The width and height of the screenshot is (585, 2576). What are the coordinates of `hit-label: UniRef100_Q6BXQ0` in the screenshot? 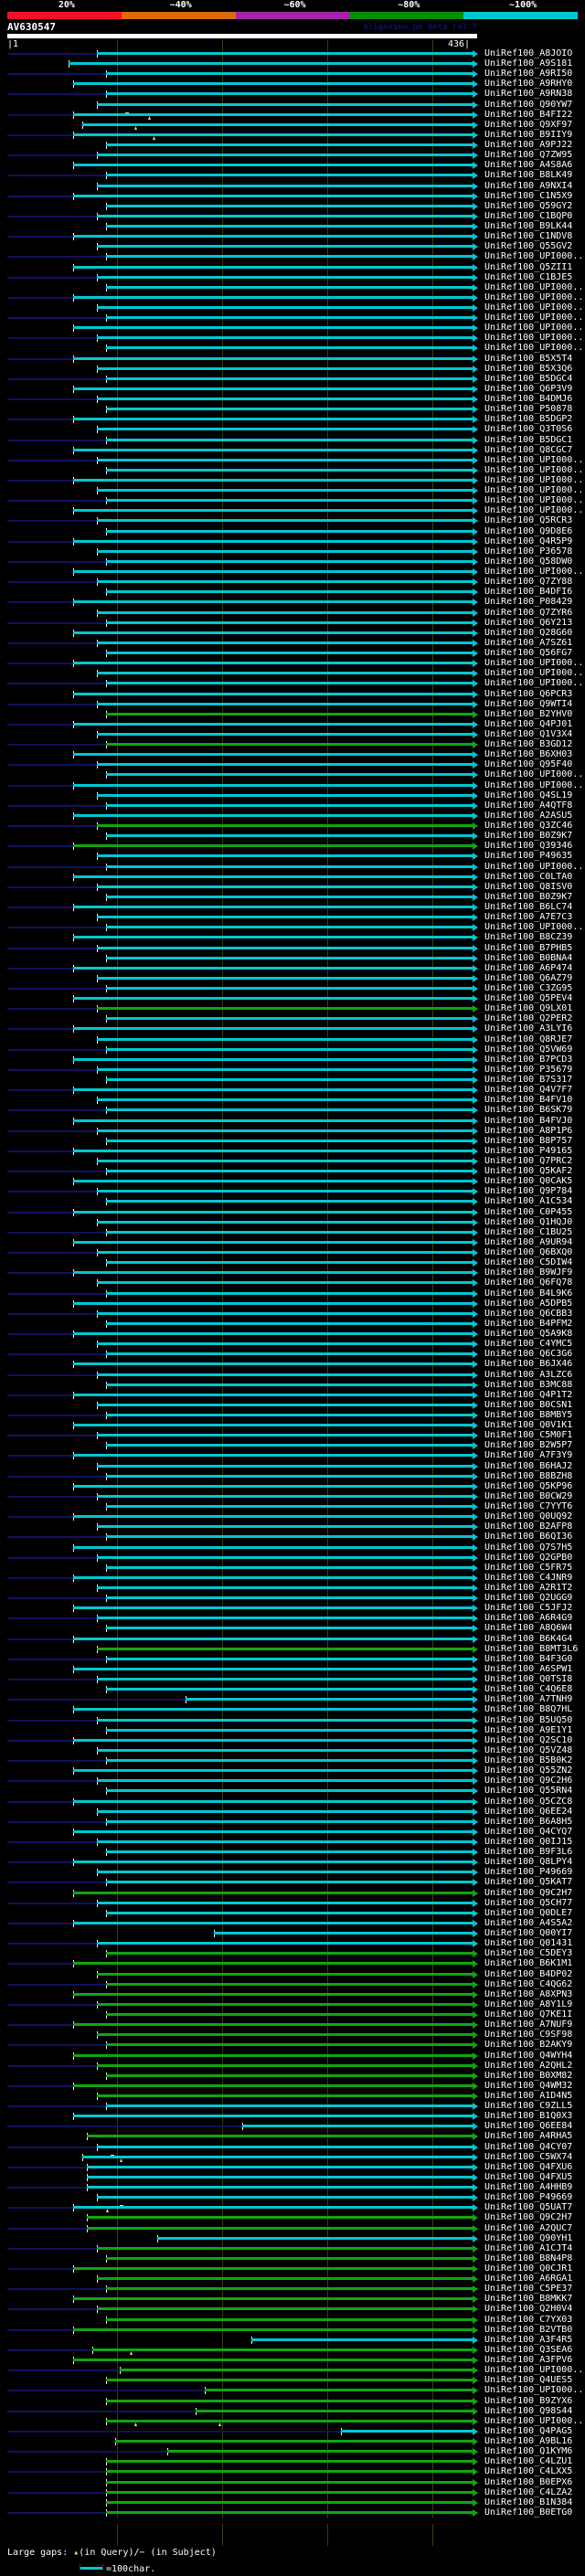 It's located at (529, 1252).